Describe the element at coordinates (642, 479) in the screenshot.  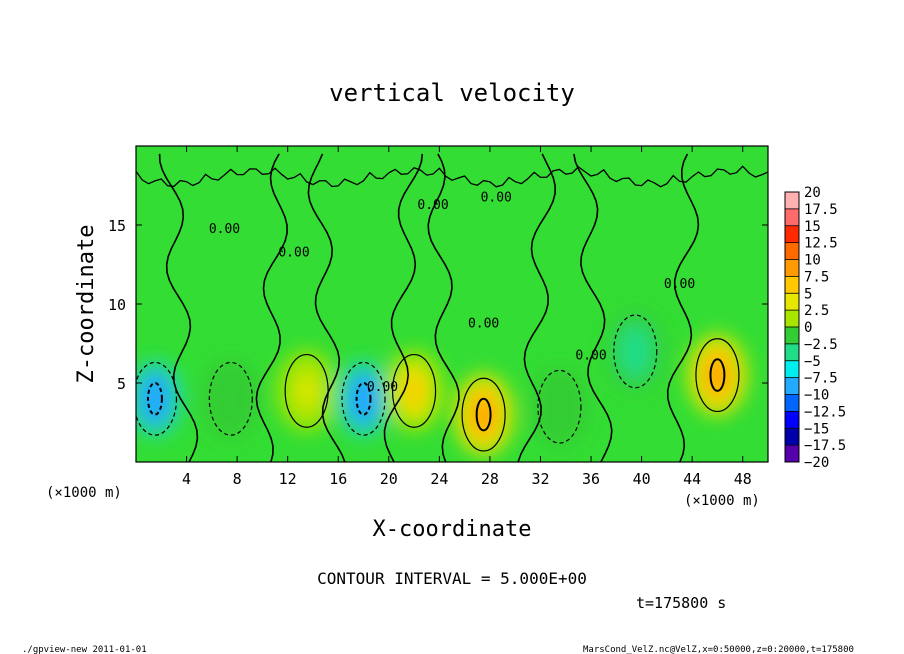
I see `x-tick-label: 40` at that location.